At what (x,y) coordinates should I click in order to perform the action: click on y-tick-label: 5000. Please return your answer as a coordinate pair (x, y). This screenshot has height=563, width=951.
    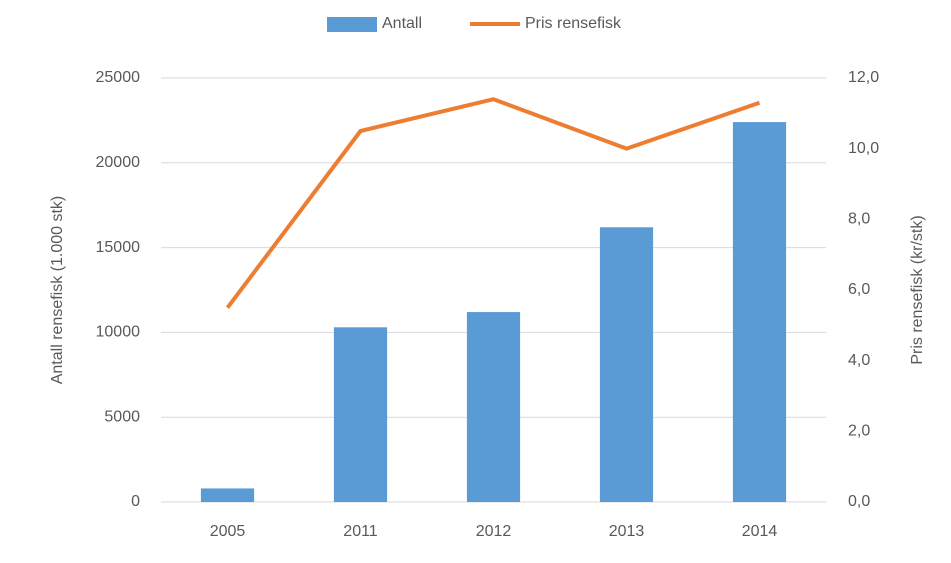
    Looking at the image, I should click on (122, 416).